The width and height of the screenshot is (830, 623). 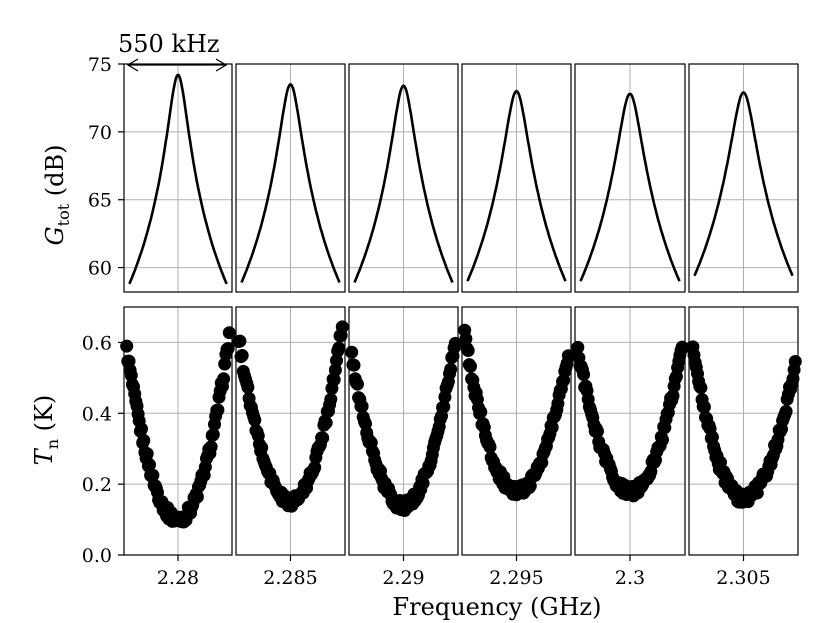 What do you see at coordinates (103, 310) in the screenshot?
I see `y-tick-labels: 60 65 70 75 0.0 0.2 0.4 0.6` at bounding box center [103, 310].